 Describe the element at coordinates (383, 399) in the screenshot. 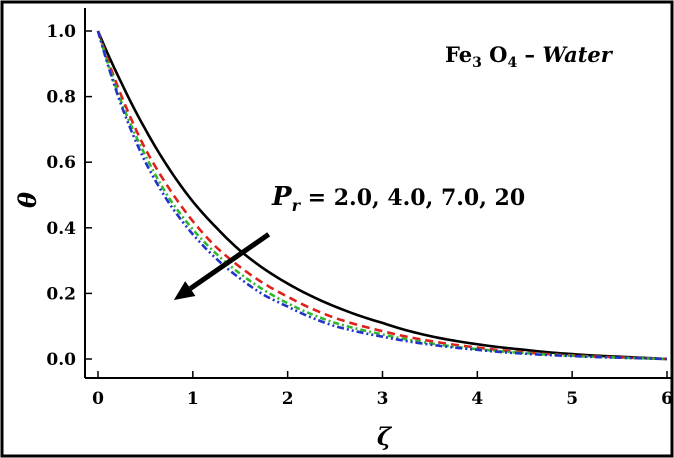

I see `x-tick-label: 3` at that location.